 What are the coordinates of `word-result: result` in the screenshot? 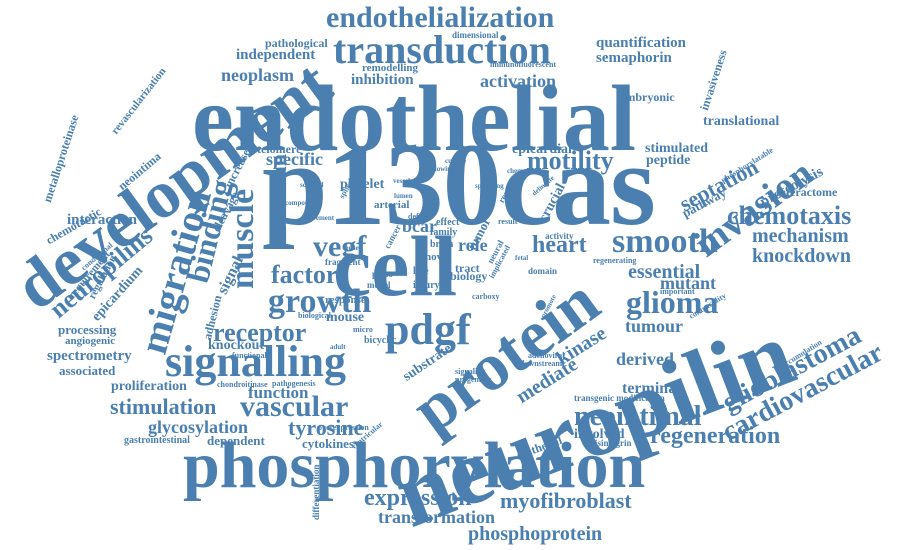 It's located at (508, 221).